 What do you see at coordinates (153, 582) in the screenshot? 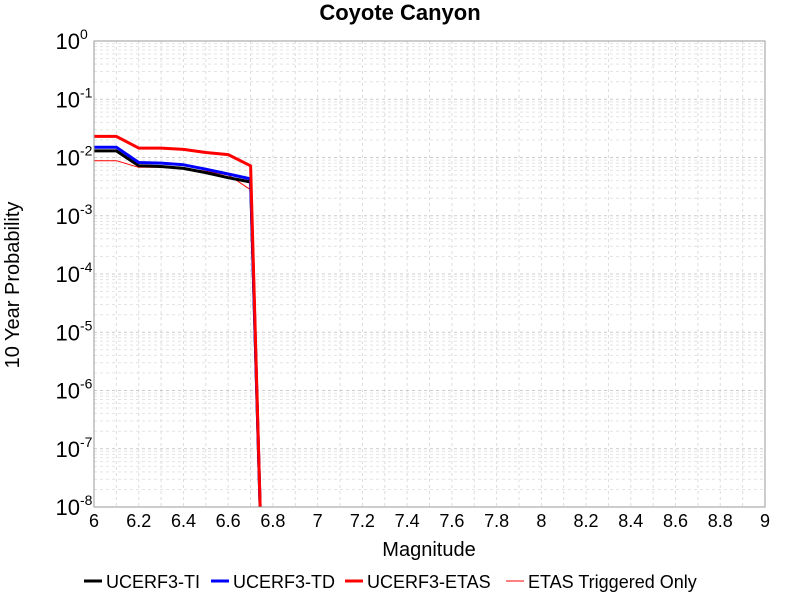
I see `legend-label: UCERF3-TI` at bounding box center [153, 582].